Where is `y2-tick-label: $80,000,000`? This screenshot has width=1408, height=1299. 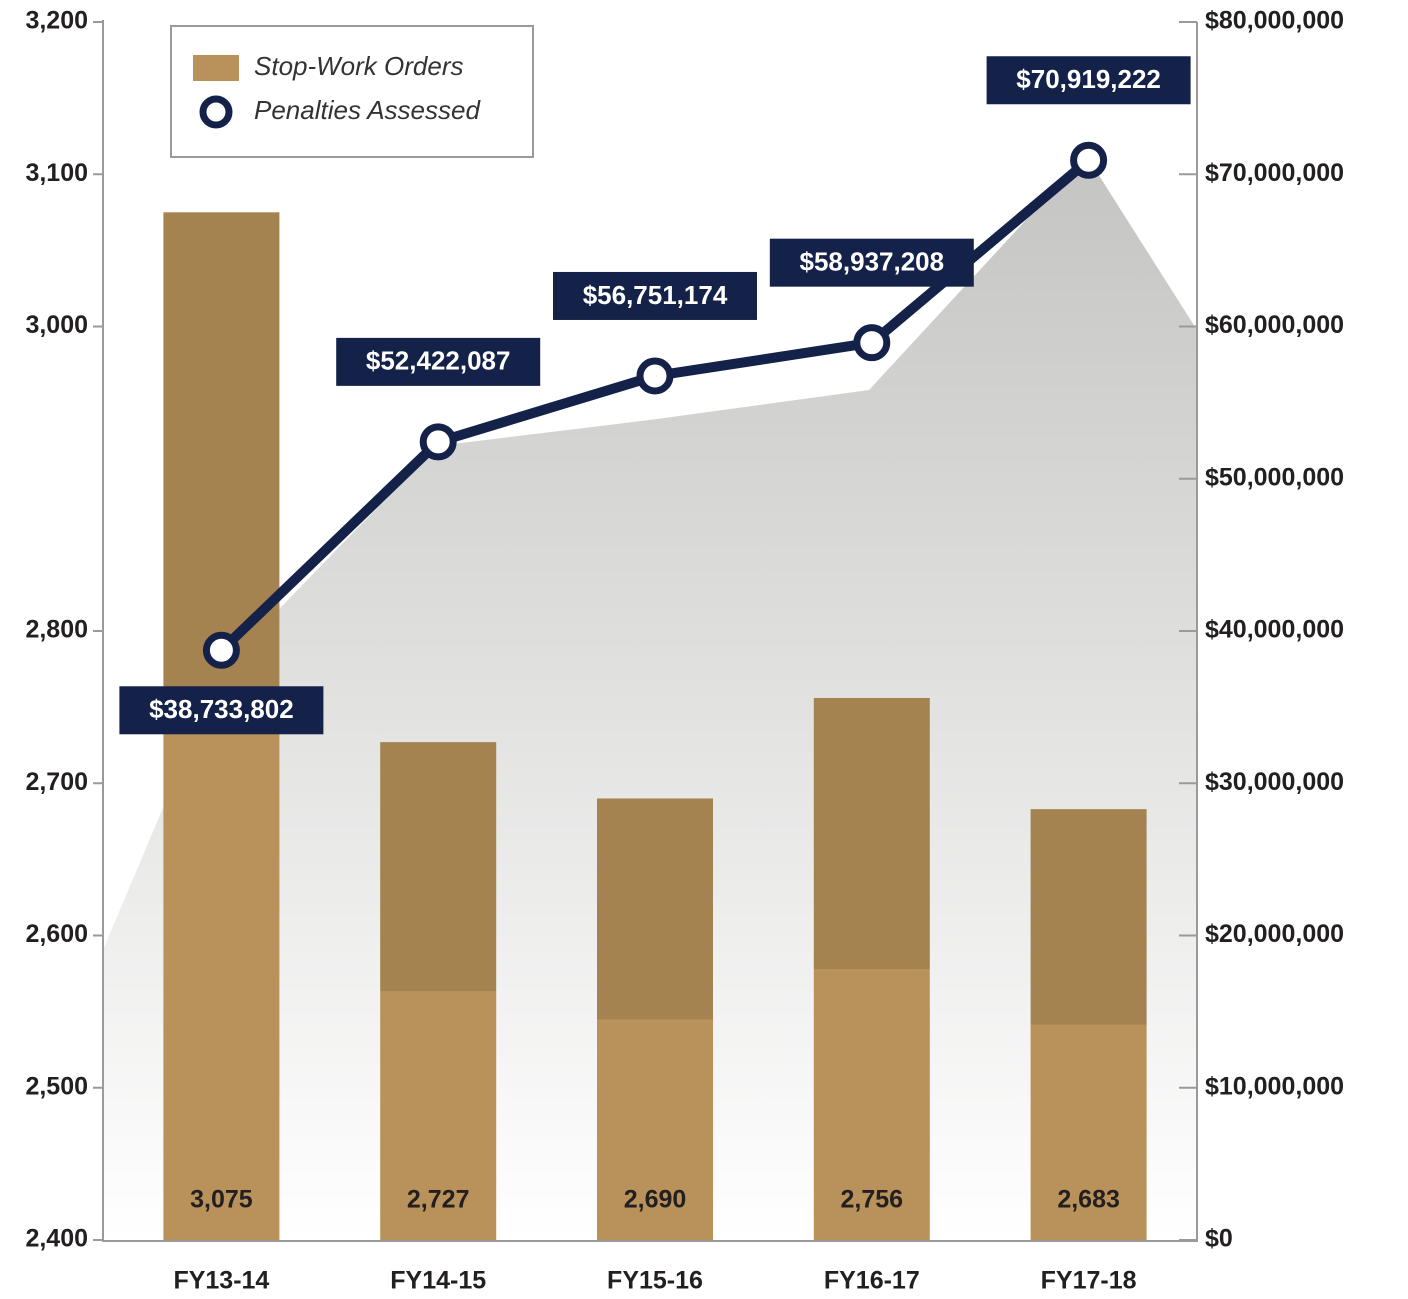
y2-tick-label: $80,000,000 is located at coordinates (1274, 21).